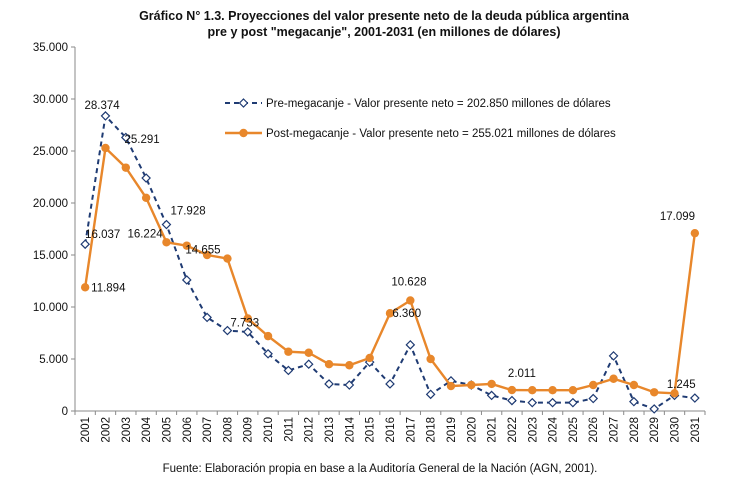  I want to click on x-tick-label: 2021, so click(493, 430).